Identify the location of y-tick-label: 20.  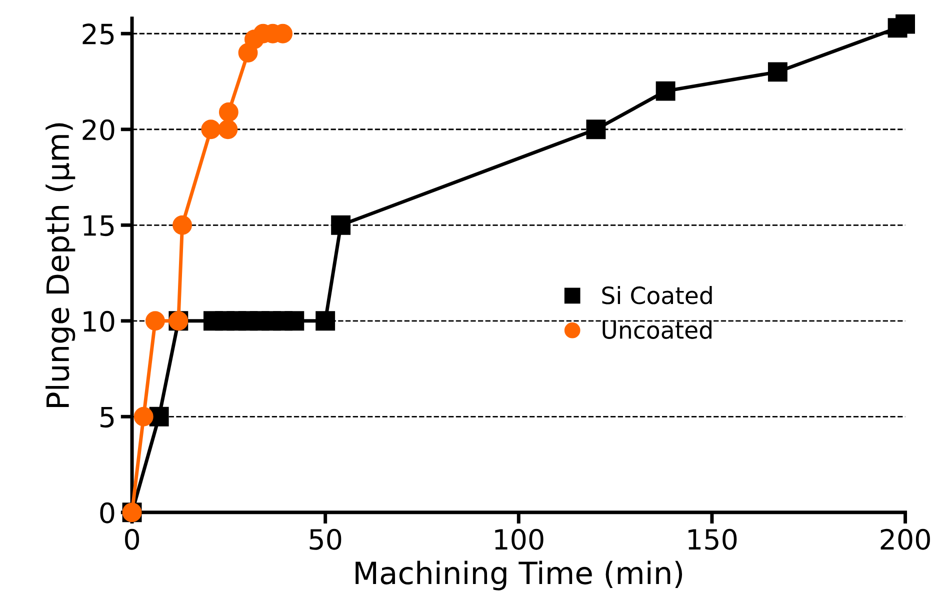
(98, 129).